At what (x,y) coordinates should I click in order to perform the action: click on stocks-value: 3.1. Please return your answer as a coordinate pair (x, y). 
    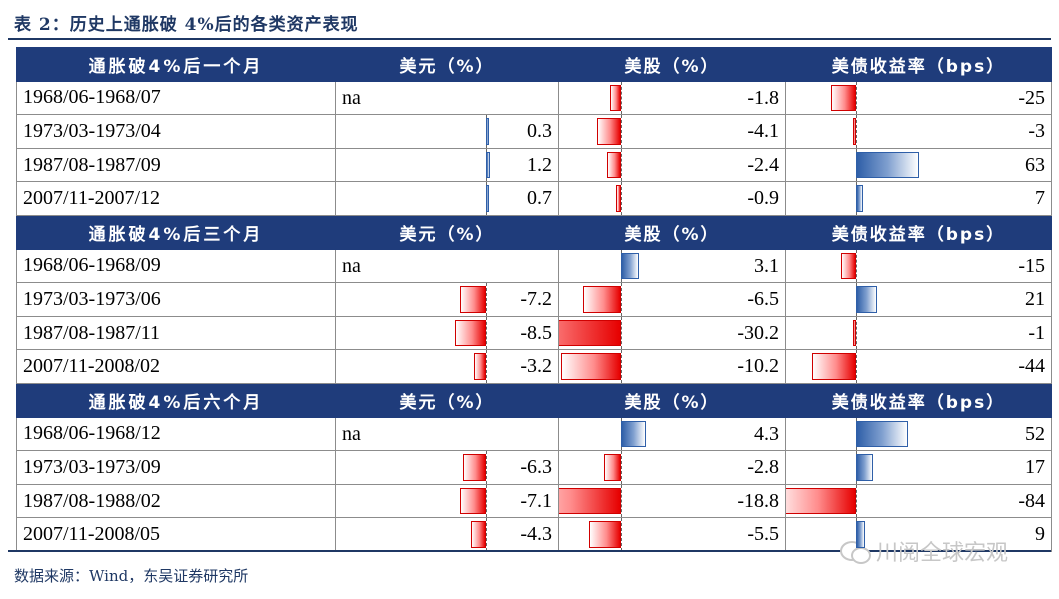
    Looking at the image, I should click on (766, 265).